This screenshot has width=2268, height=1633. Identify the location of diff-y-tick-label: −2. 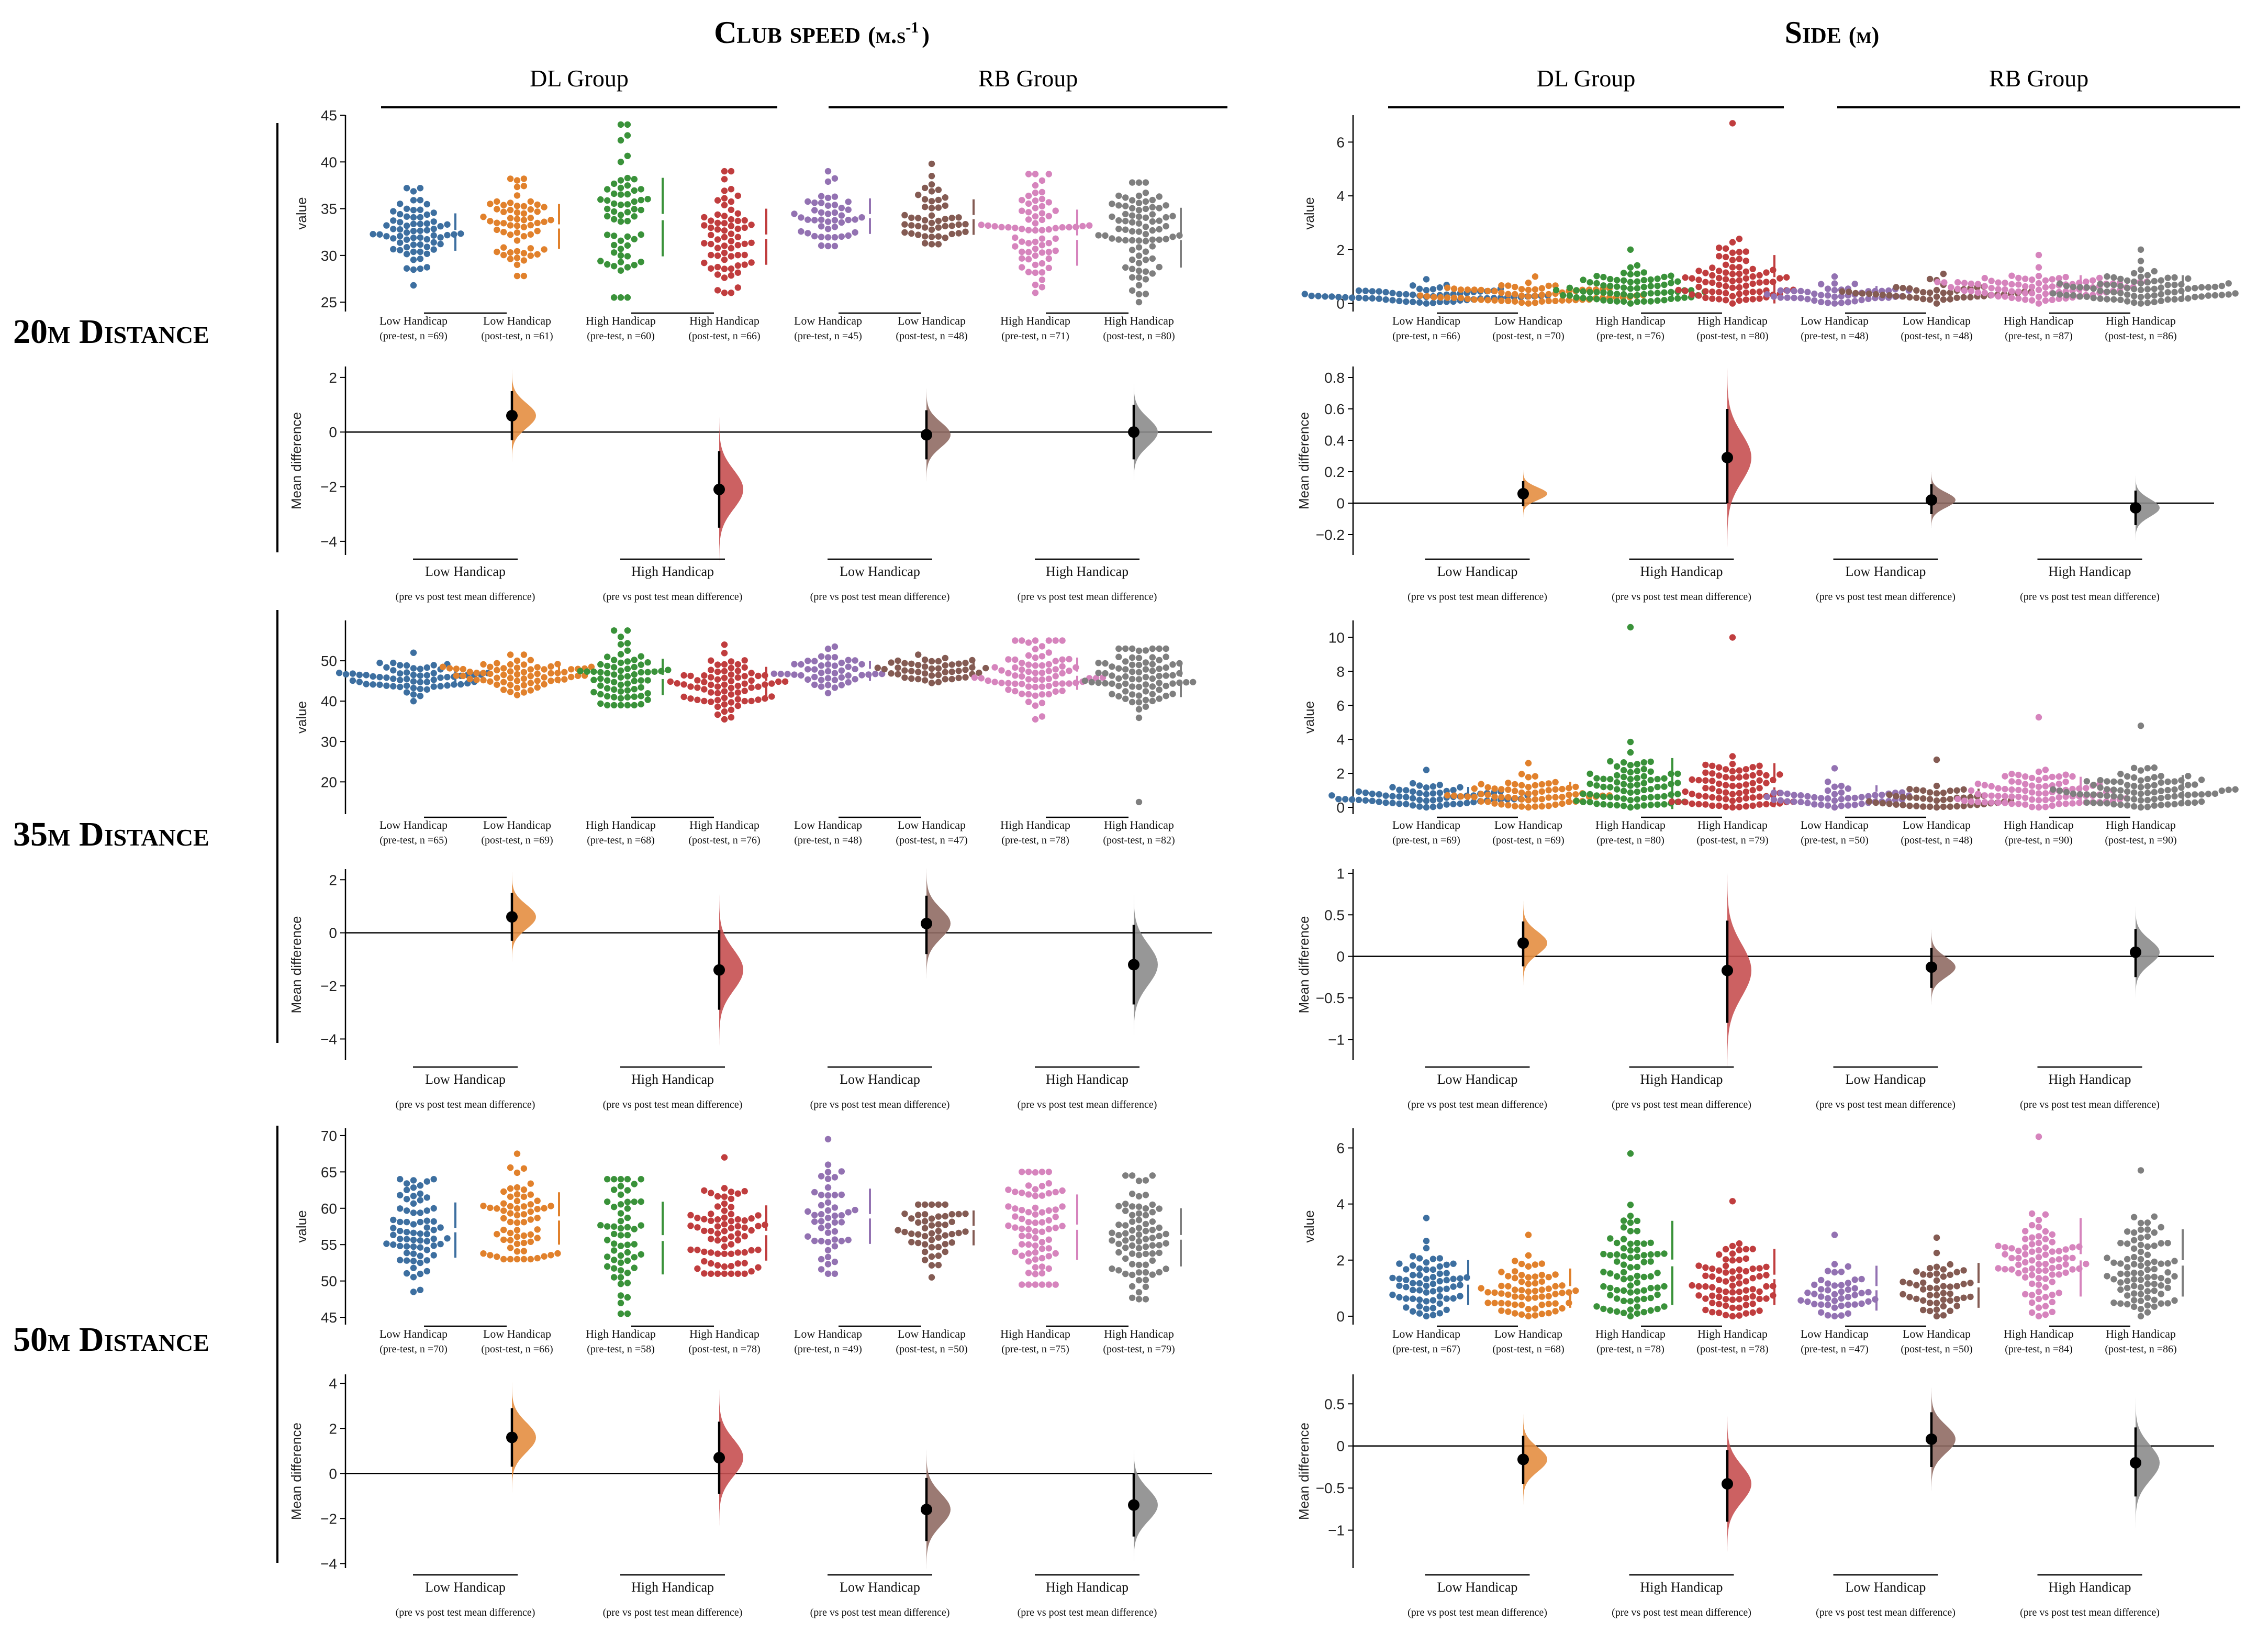
(329, 487).